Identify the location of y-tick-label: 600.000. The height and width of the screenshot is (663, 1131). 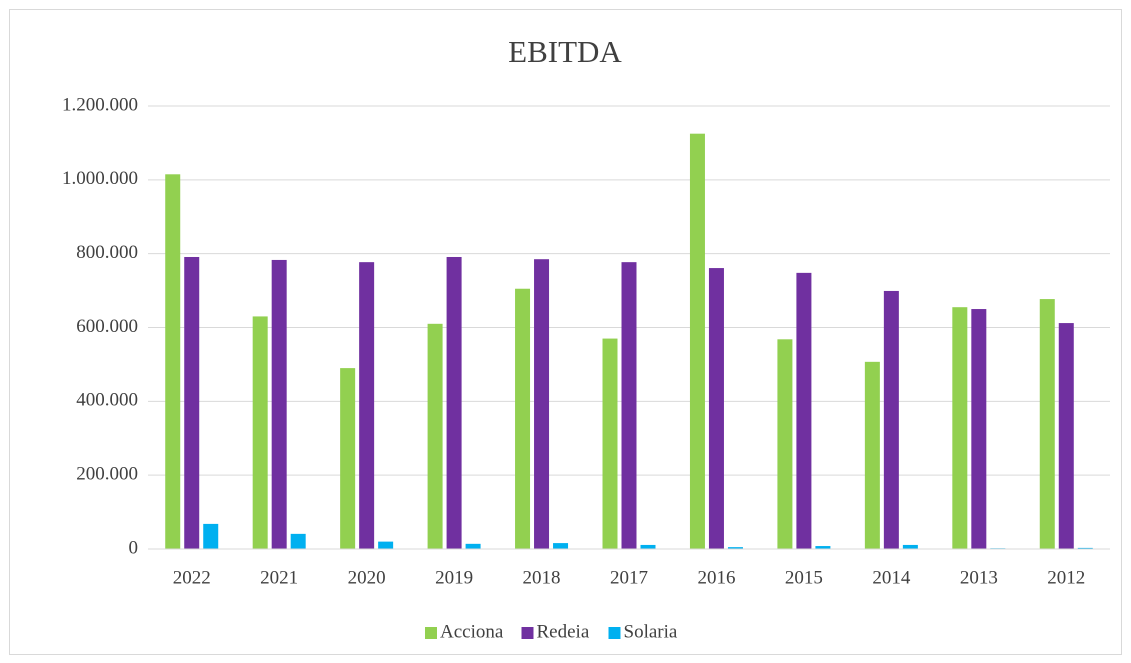
(107, 326).